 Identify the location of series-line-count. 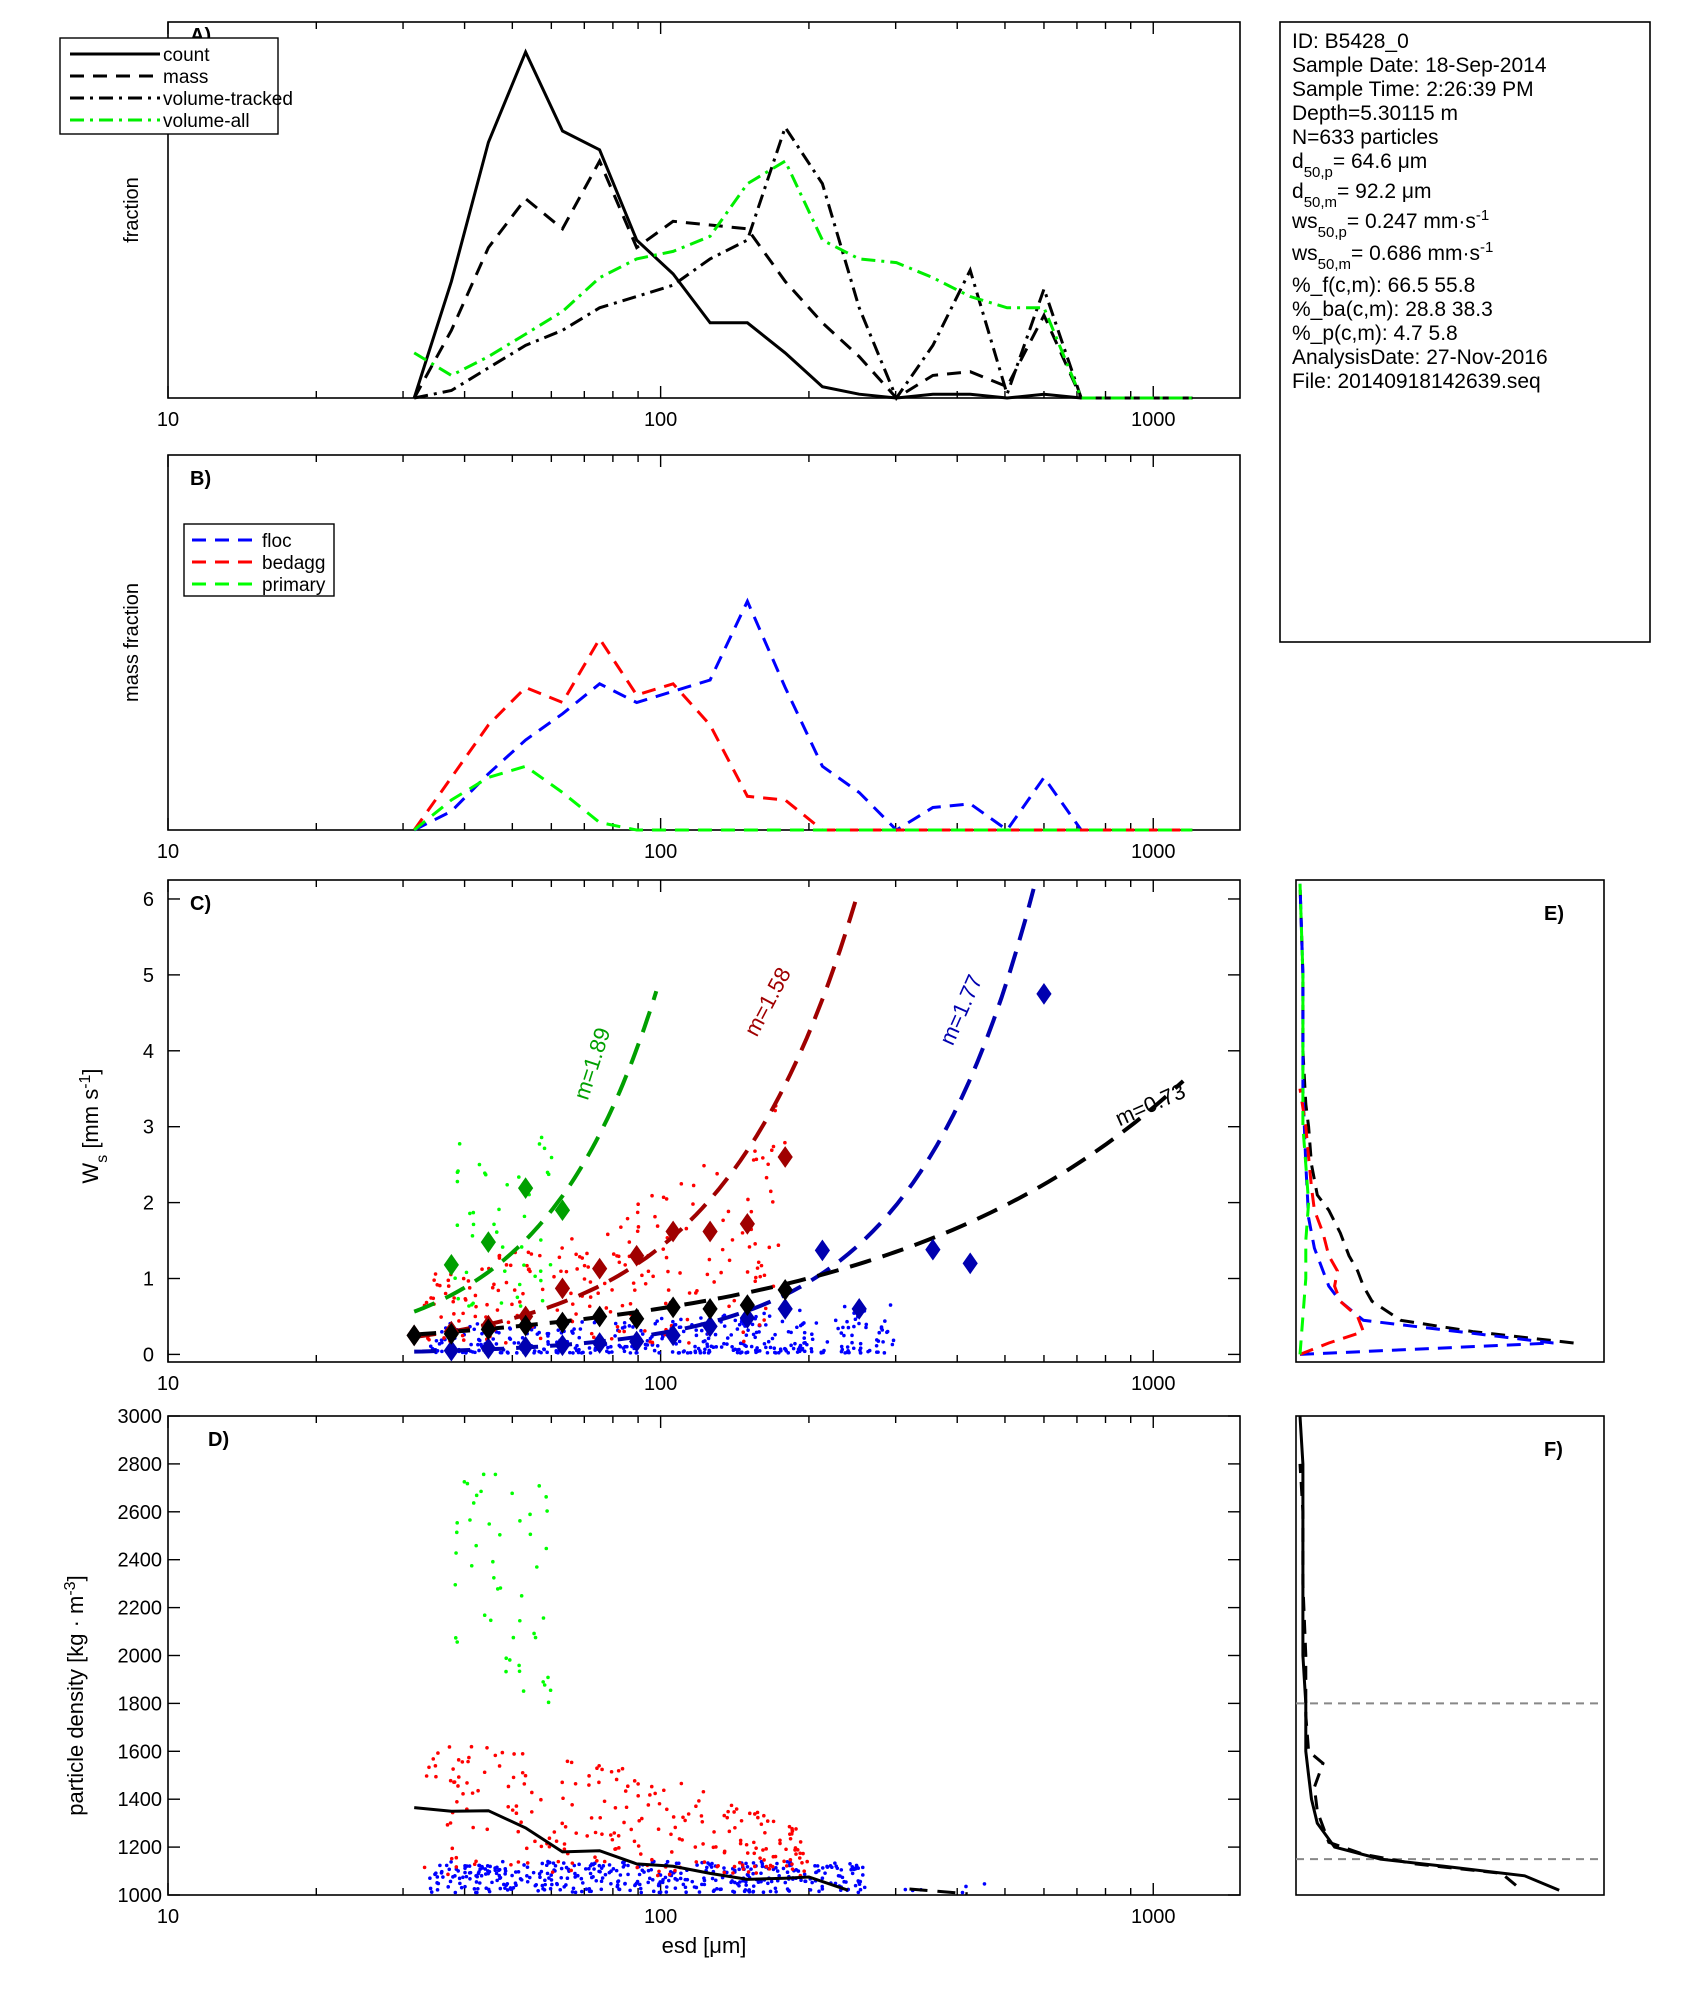
(802, 224).